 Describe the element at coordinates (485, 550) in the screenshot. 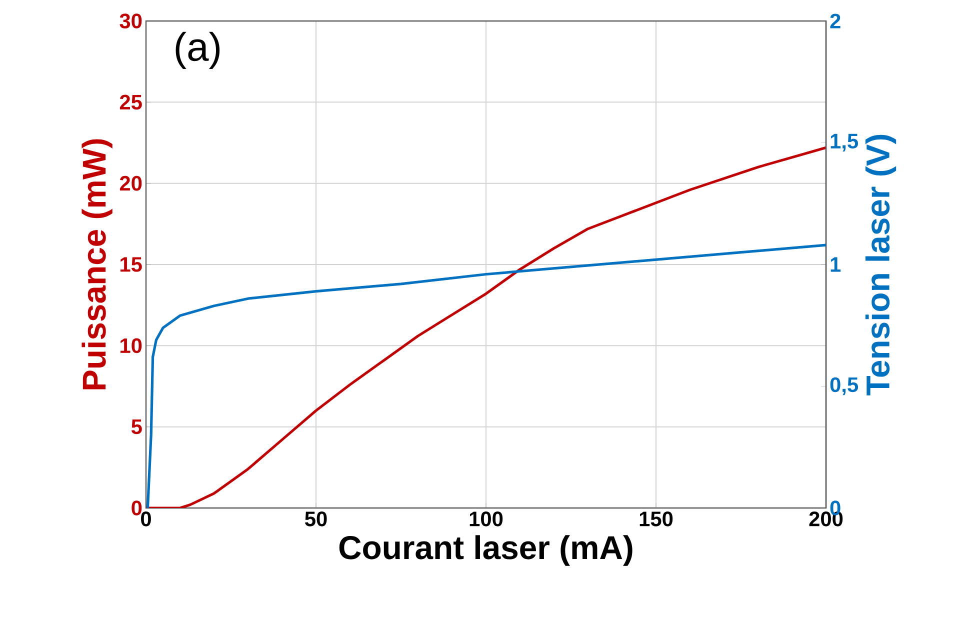

I see `x-axis-title: Courant laser (mA)` at that location.